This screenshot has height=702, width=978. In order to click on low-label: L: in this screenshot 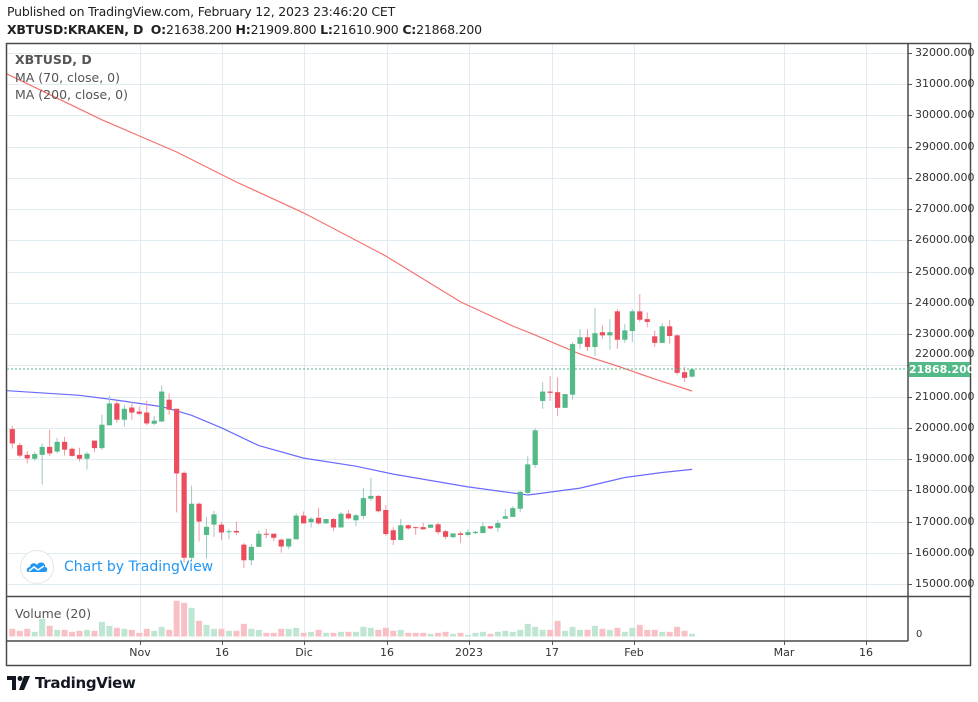, I will do `click(326, 29)`.